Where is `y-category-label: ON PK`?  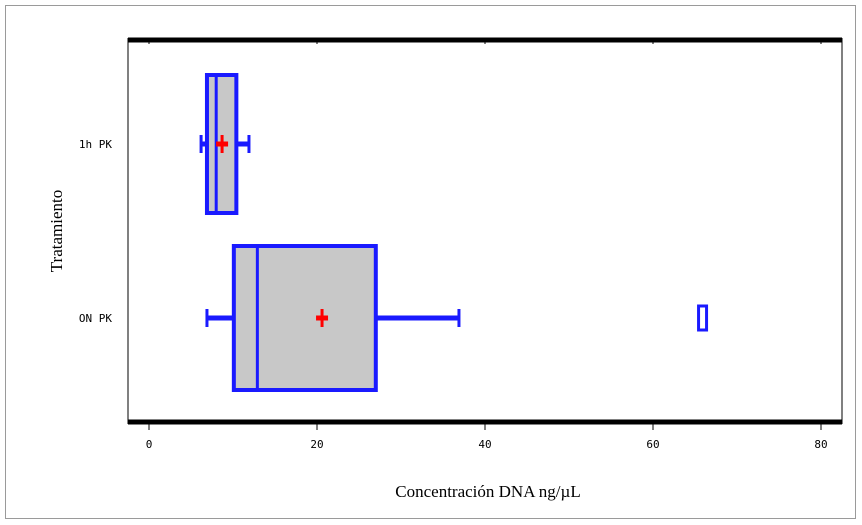 y-category-label: ON PK is located at coordinates (95, 318).